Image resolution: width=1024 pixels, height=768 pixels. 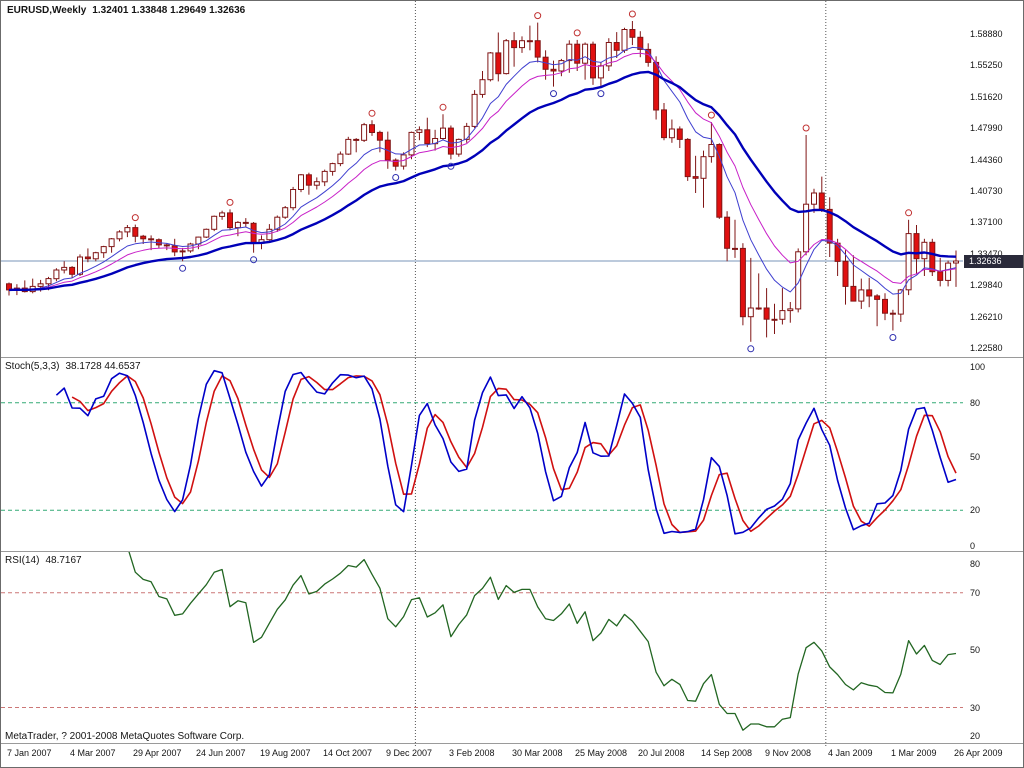 I want to click on price-tick-label: 1.44360, so click(x=986, y=160).